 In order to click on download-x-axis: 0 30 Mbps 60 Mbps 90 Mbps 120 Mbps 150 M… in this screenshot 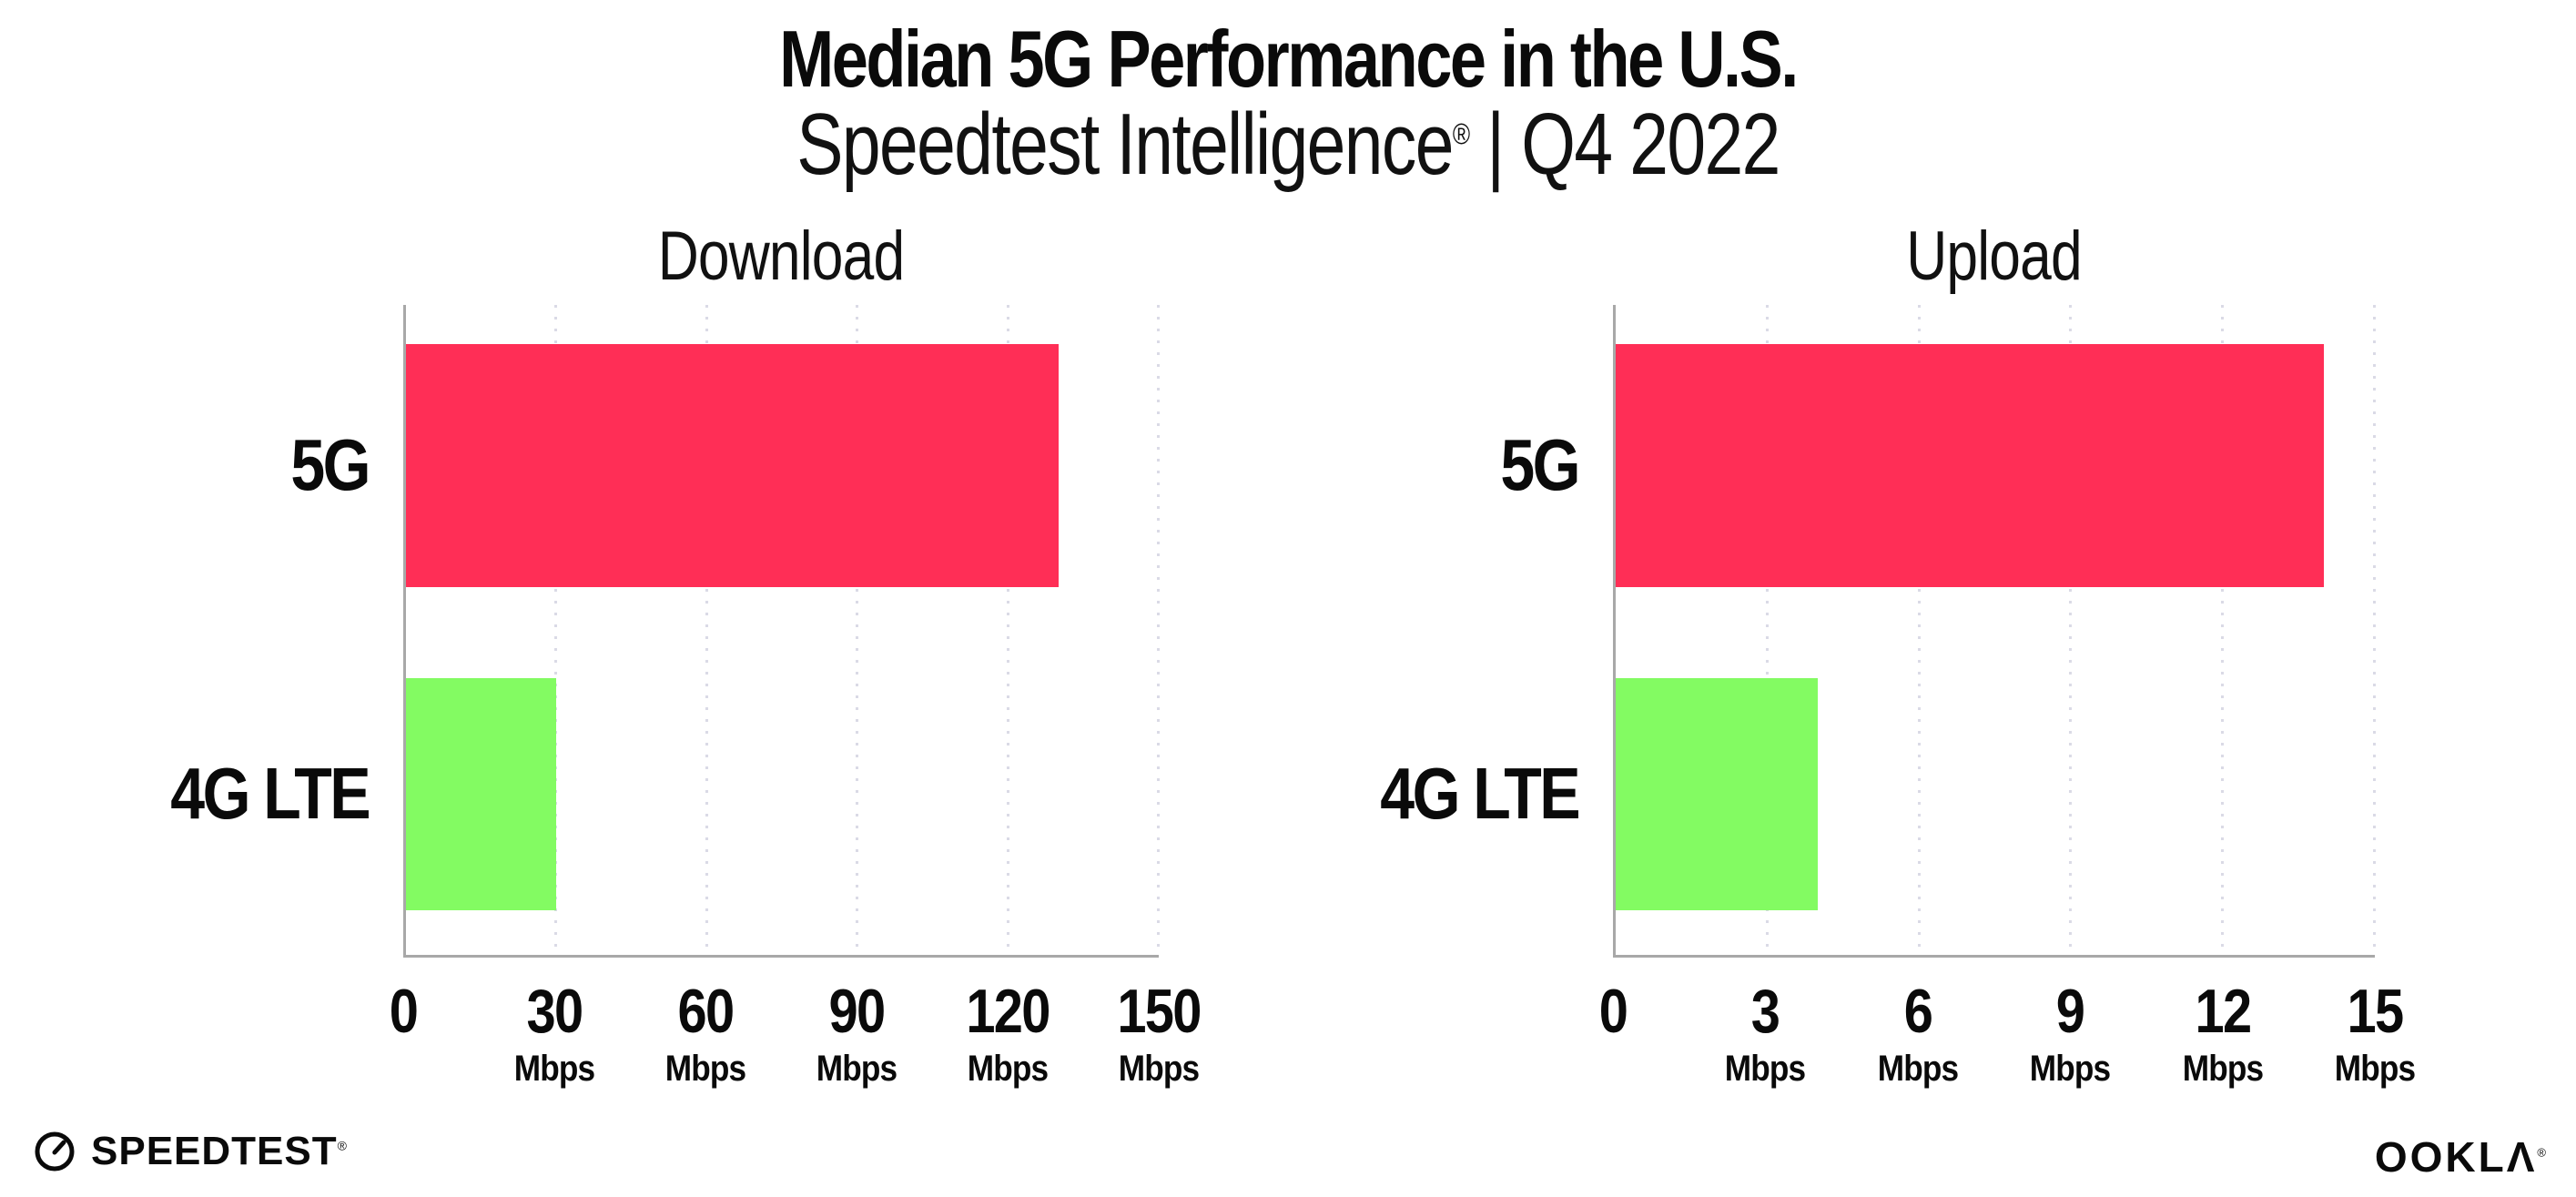, I will do `click(796, 1035)`.